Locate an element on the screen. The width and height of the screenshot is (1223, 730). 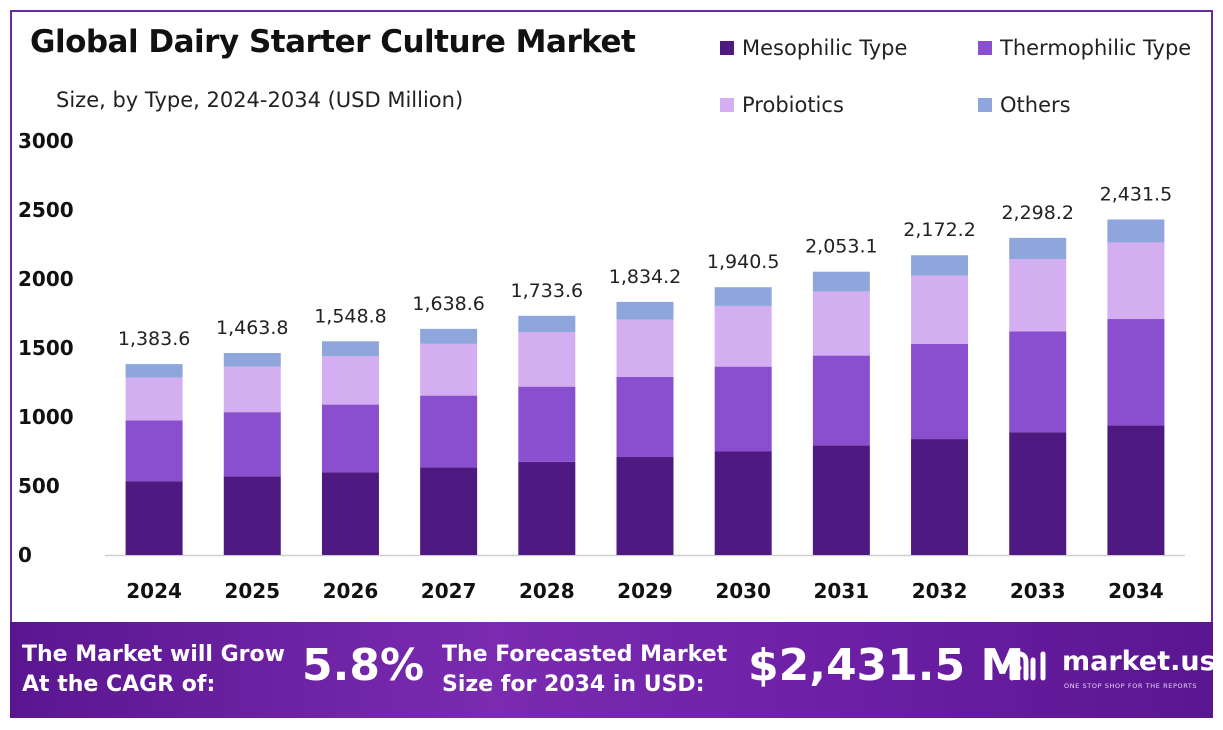
legend-swatch-thermophilic is located at coordinates (985, 48).